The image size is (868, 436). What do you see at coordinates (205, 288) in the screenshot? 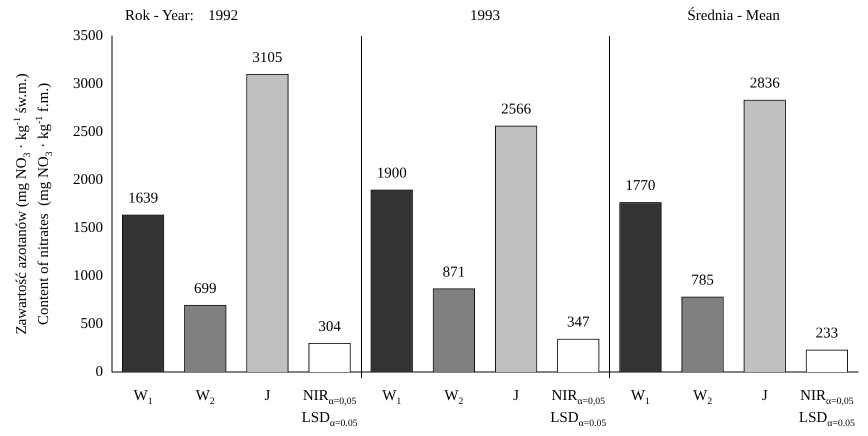
I see `data-label: 699` at bounding box center [205, 288].